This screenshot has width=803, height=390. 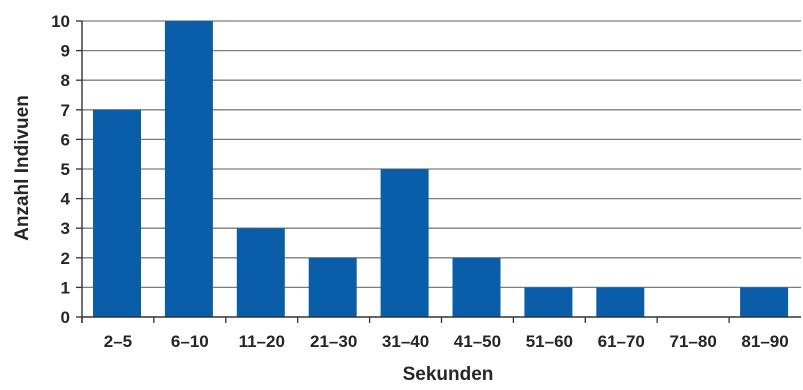 I want to click on x-tick-label: 81–90, so click(x=764, y=341).